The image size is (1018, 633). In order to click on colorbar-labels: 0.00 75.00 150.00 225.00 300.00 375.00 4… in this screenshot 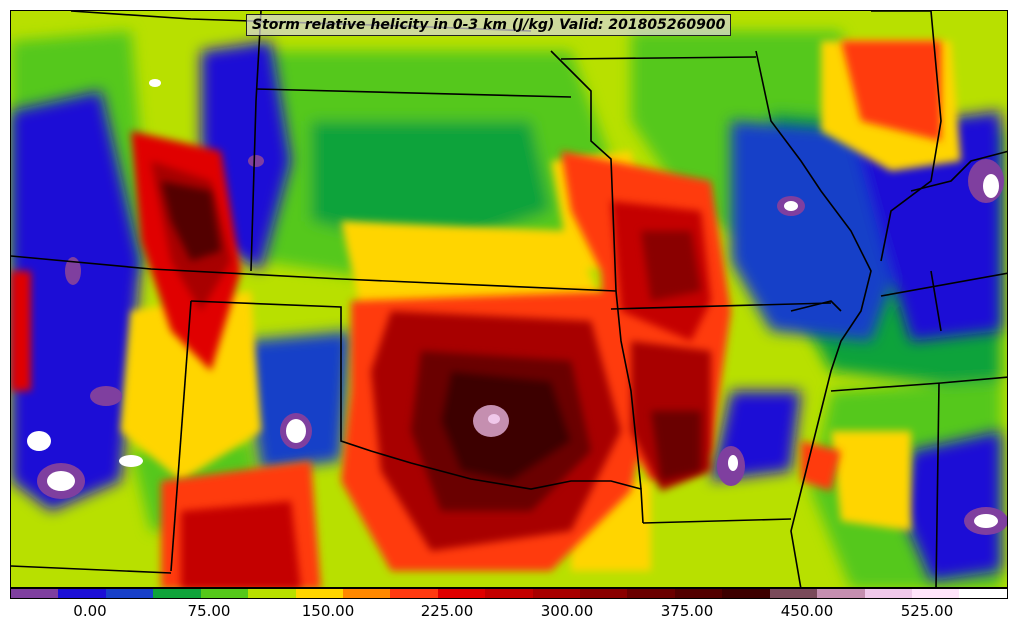, I will do `click(509, 613)`.